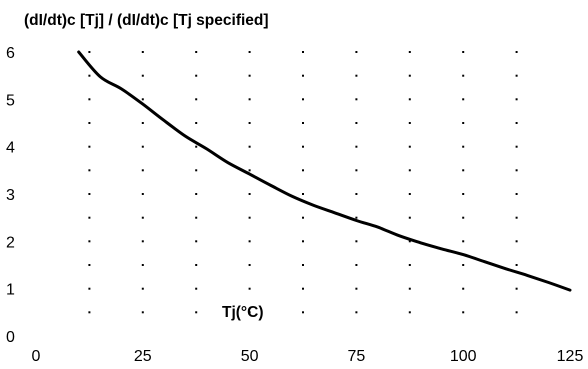  I want to click on y-tick-label: 3, so click(10, 195).